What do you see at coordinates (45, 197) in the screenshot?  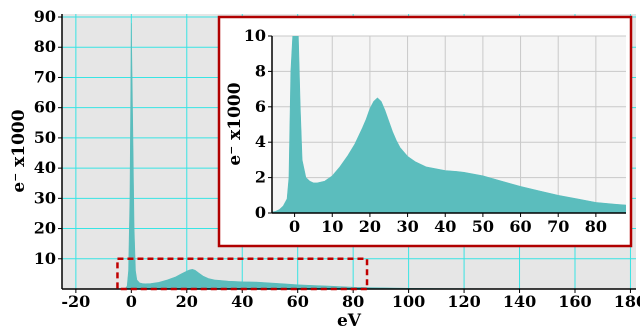 I see `main-y-tick-label: 30` at bounding box center [45, 197].